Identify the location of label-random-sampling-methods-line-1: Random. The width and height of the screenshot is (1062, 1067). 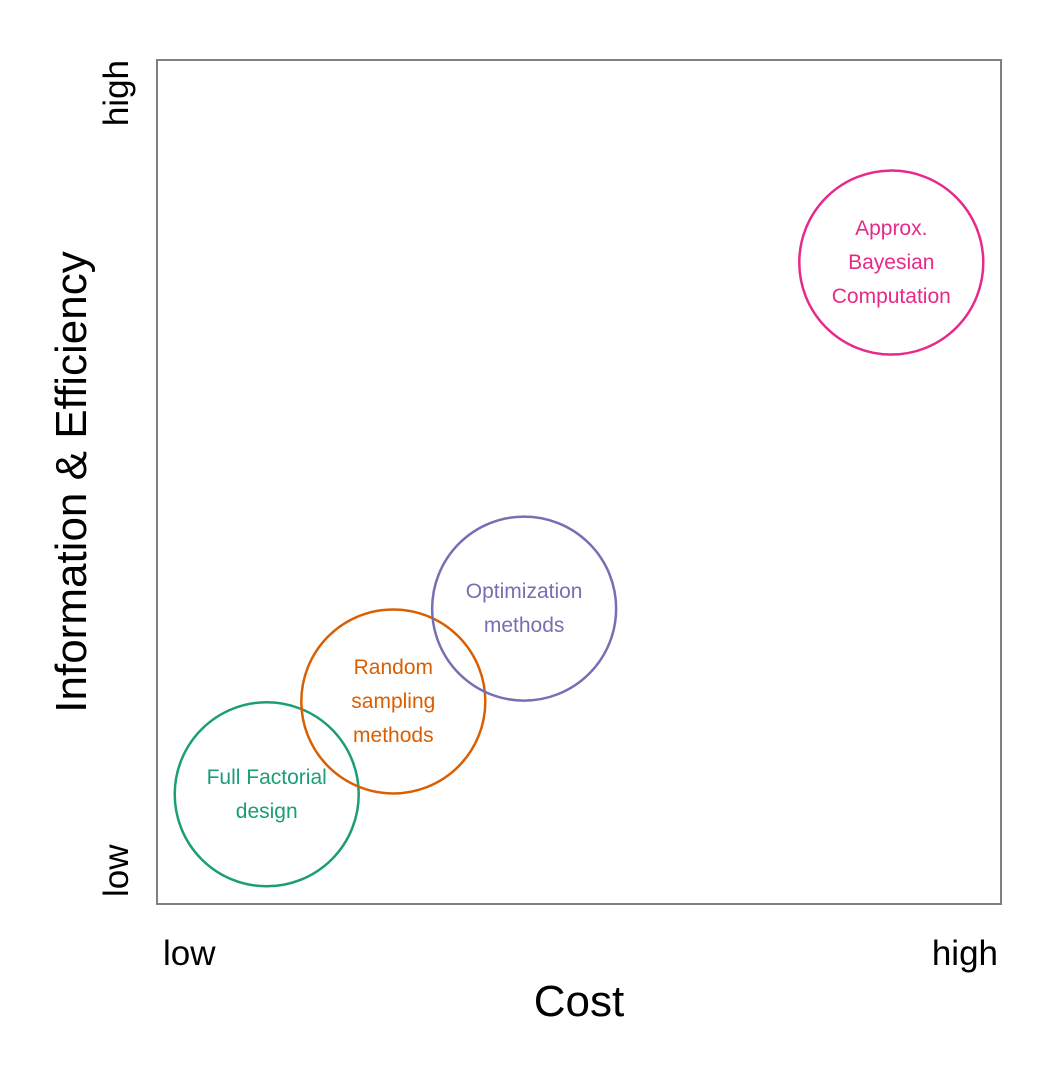
(393, 667).